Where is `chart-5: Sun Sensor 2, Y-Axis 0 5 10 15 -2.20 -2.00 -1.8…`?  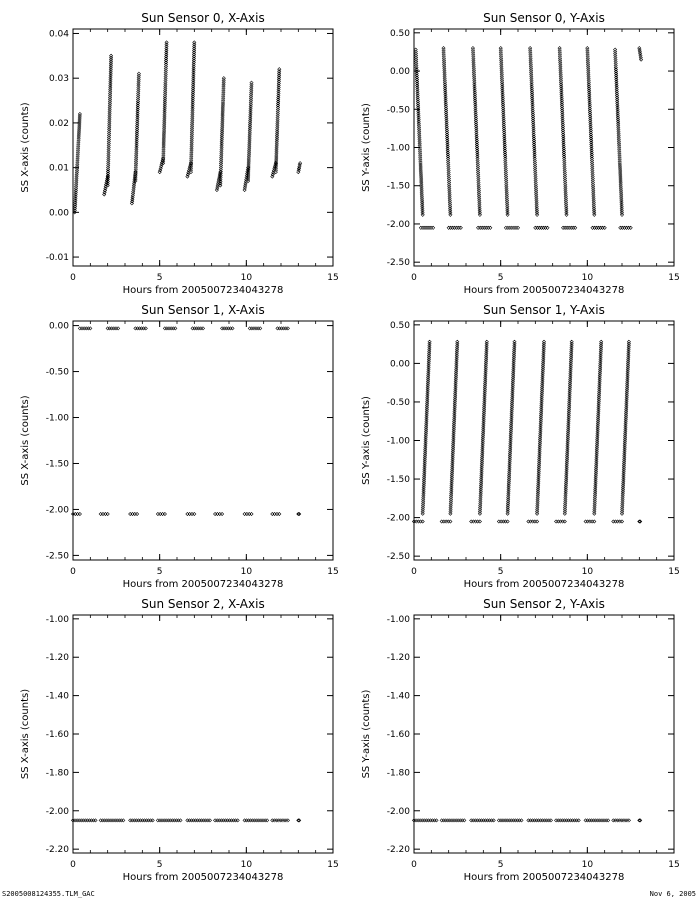
chart-5: Sun Sensor 2, Y-Axis 0 5 10 15 -2.20 -2.00 -1.8… is located at coordinates (520, 740).